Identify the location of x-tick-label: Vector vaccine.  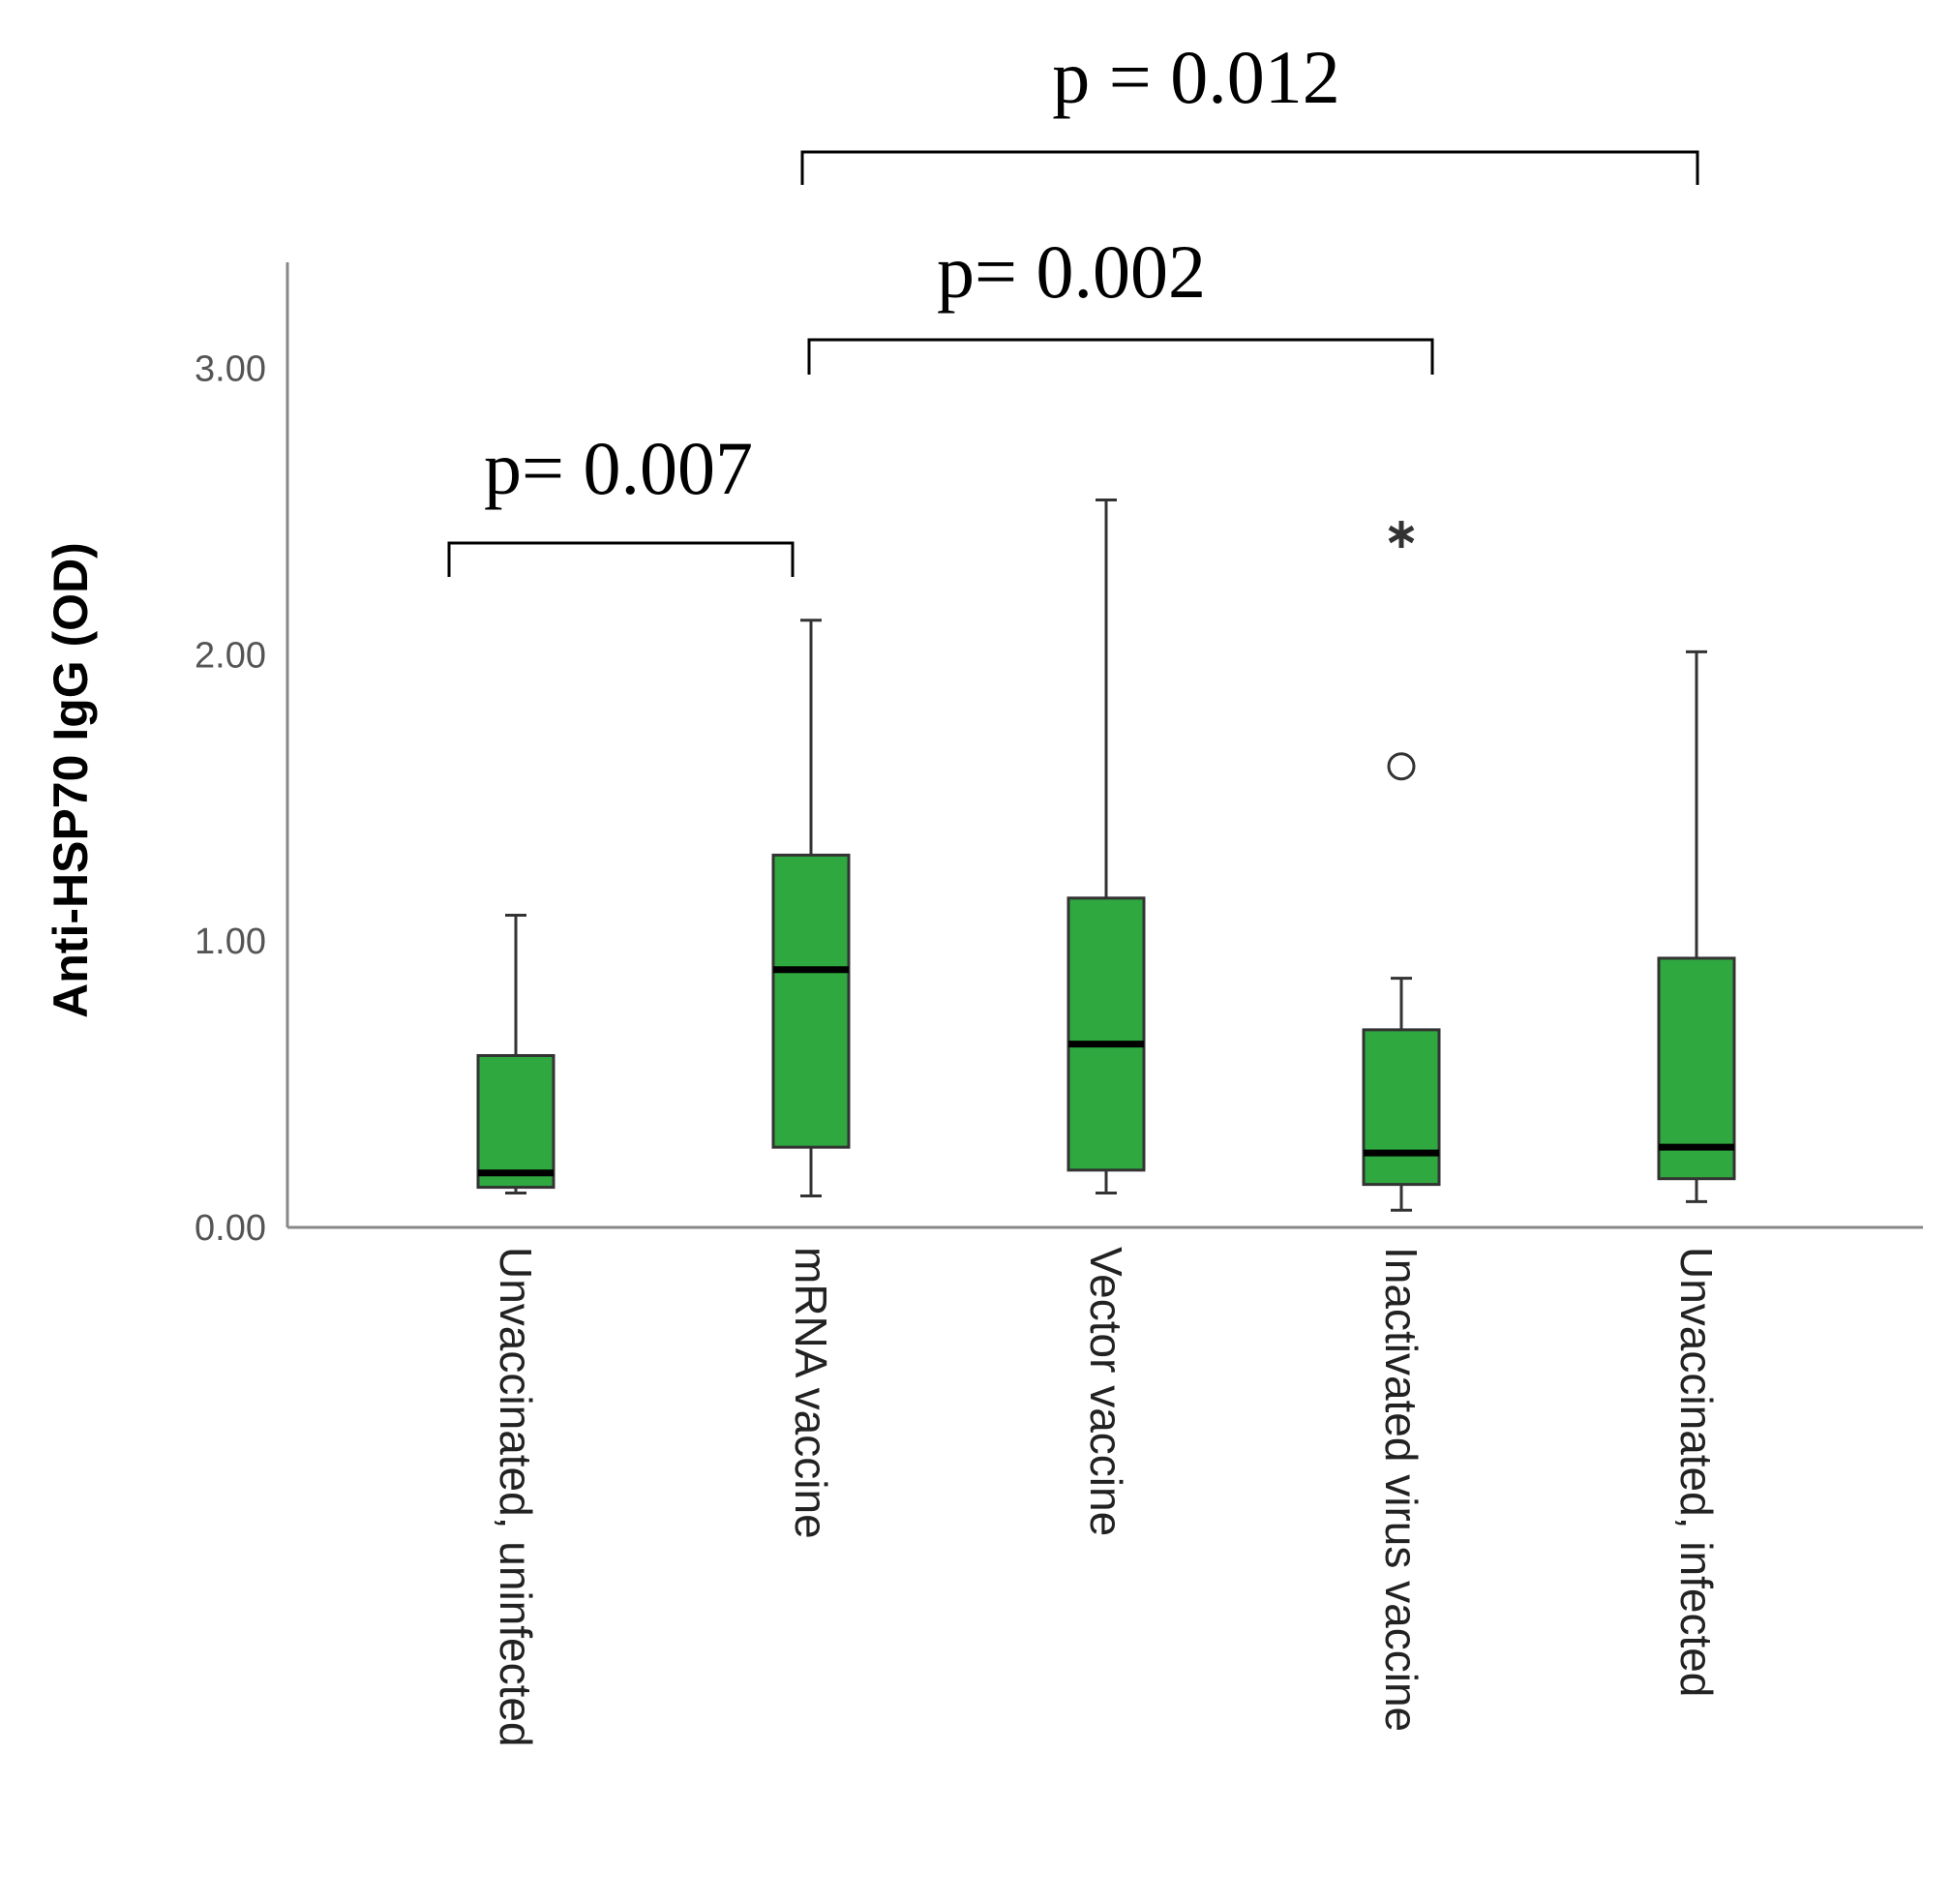
(1106, 1392).